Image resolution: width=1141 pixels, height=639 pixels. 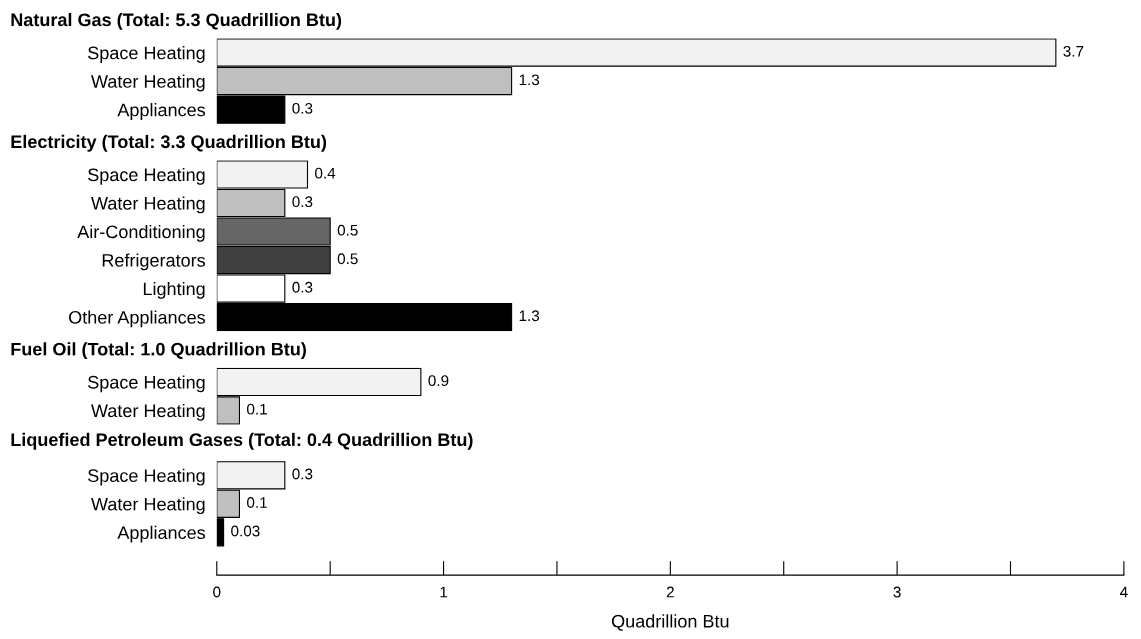 I want to click on x-tick-label: 4, so click(x=1123, y=592).